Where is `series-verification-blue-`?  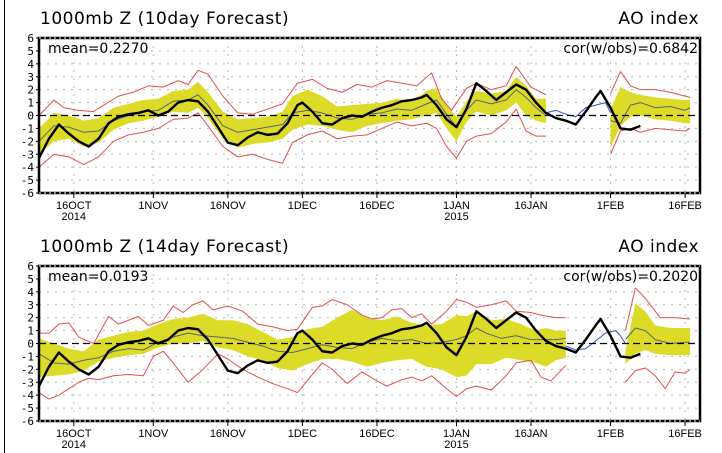 series-verification-blue- is located at coordinates (578, 110).